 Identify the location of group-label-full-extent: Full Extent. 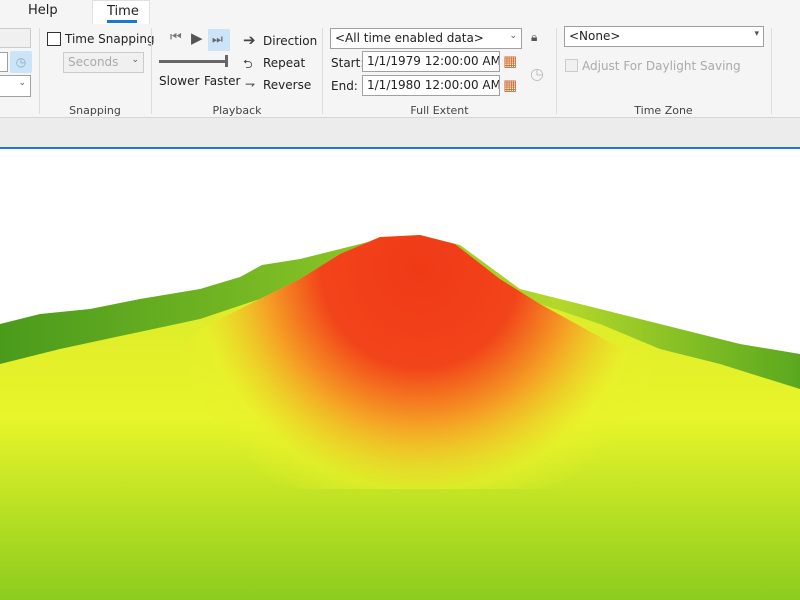
(439, 110).